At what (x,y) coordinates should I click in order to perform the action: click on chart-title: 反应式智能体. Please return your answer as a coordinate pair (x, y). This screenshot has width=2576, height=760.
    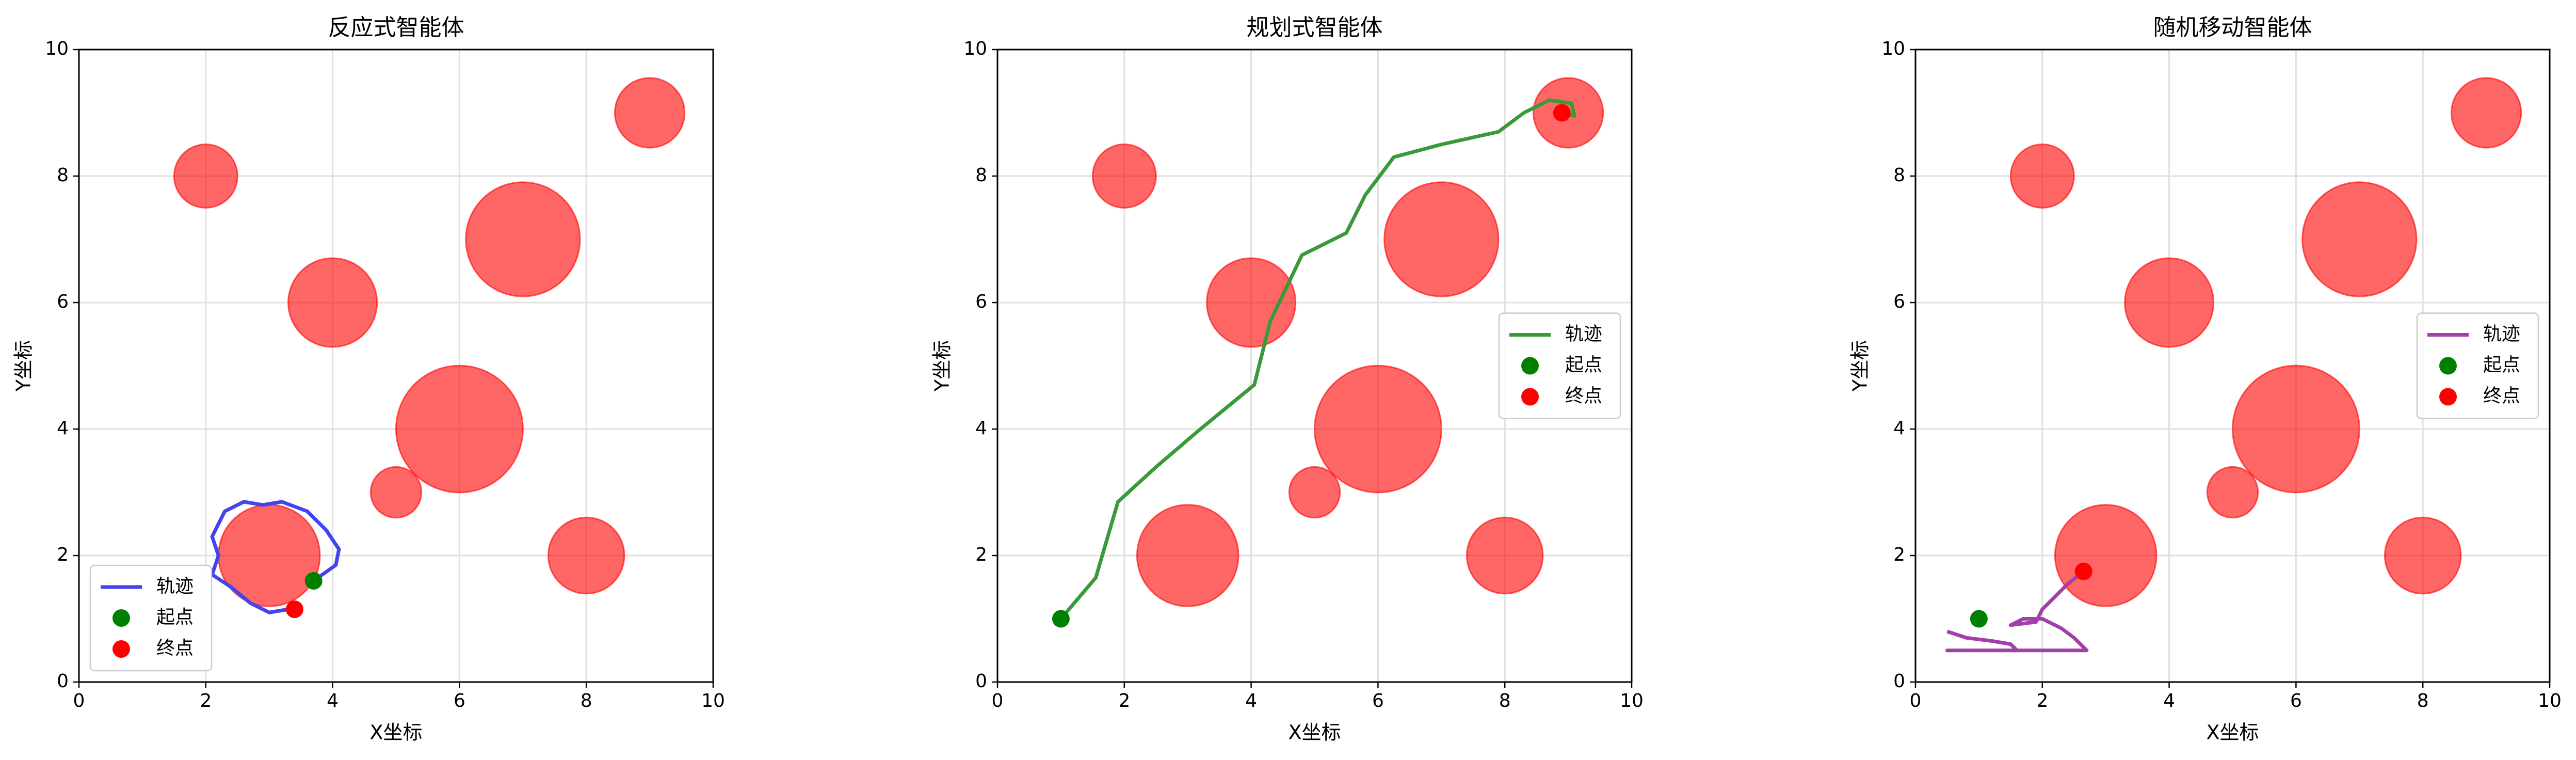
    Looking at the image, I should click on (396, 27).